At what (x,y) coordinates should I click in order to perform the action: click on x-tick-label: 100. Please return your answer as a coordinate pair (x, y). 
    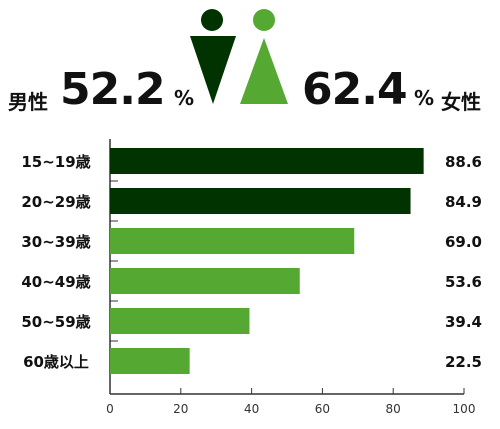
    Looking at the image, I should click on (464, 409).